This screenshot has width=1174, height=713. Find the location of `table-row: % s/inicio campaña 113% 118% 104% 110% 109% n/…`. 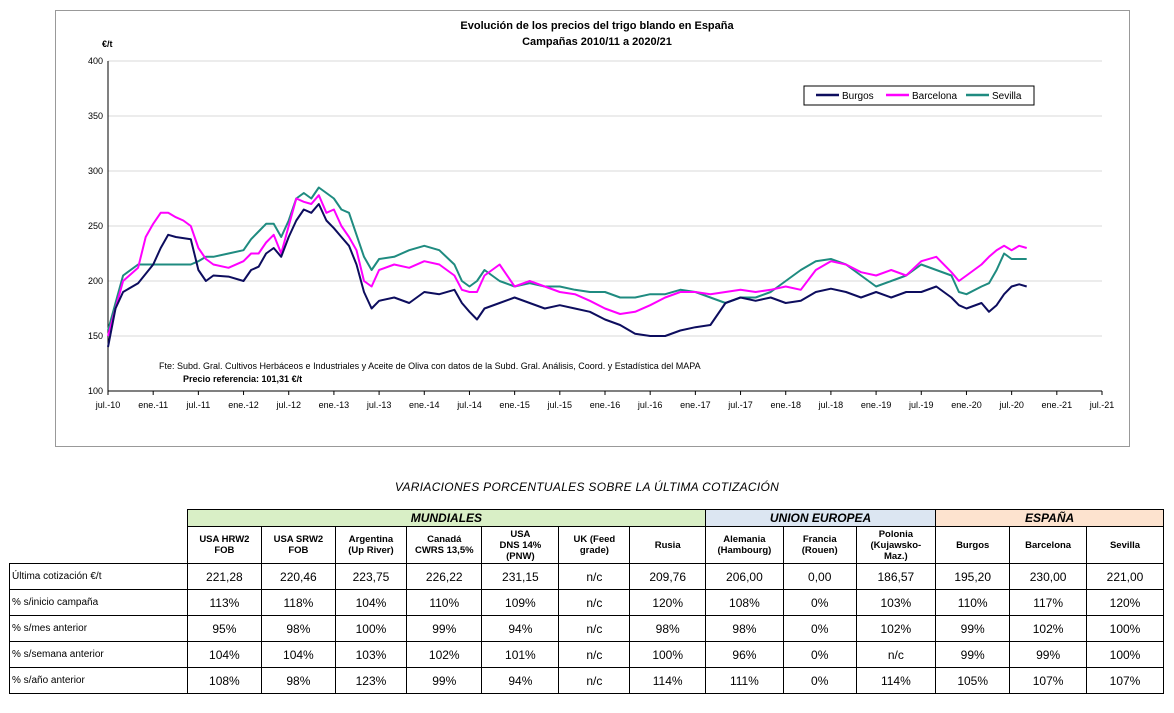

table-row: % s/inicio campaña 113% 118% 104% 110% 109% n/… is located at coordinates (586, 602).